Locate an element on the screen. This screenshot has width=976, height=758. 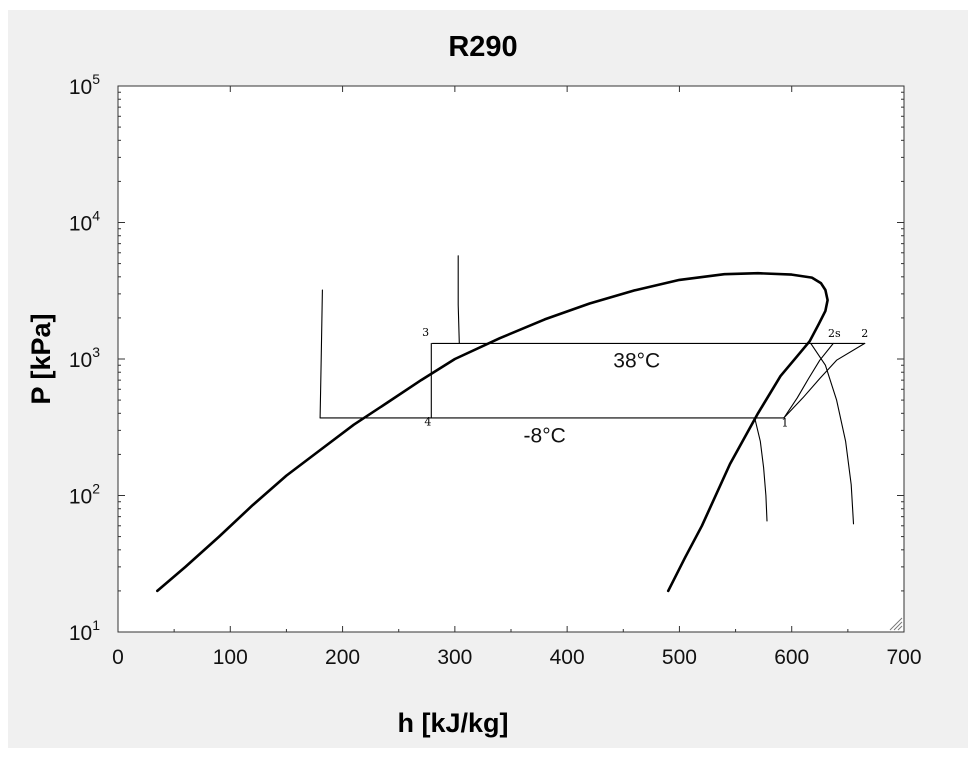
x-tick-label-3: 300 is located at coordinates (454, 657).